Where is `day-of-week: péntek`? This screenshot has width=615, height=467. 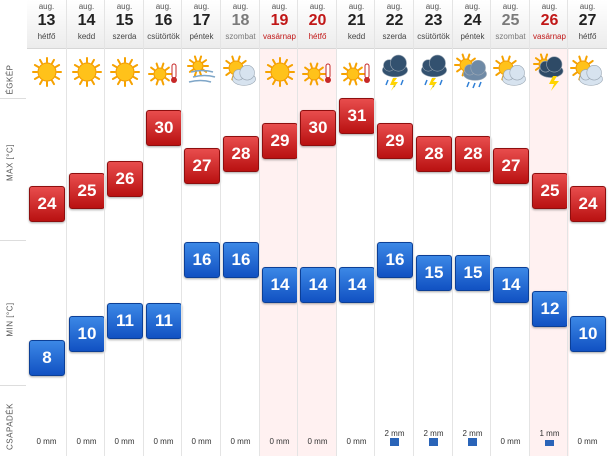
day-of-week: péntek is located at coordinates (472, 36).